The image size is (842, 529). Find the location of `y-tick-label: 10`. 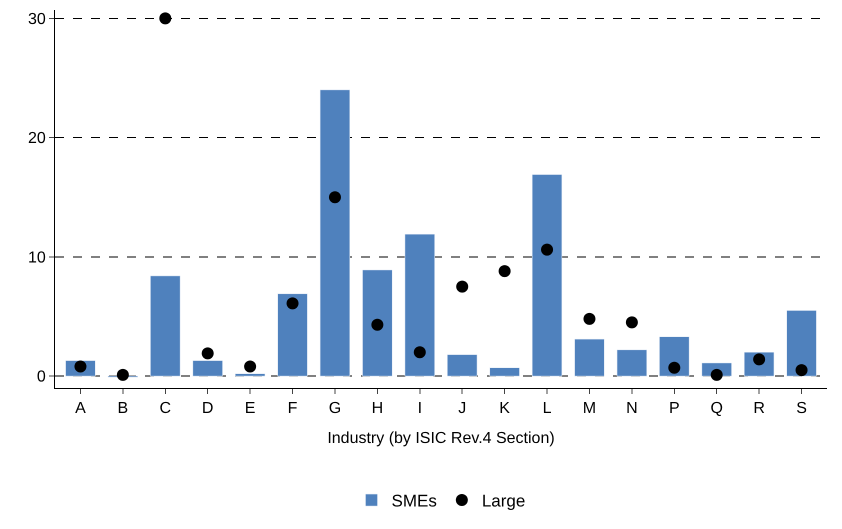

y-tick-label: 10 is located at coordinates (37, 257).